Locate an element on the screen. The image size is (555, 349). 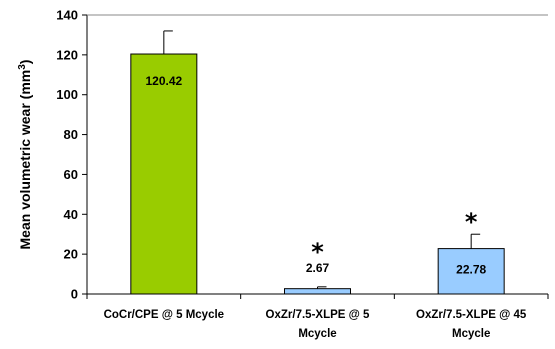
y-axis-title-text: Mean volumetric wear (mm3) is located at coordinates (25, 155).